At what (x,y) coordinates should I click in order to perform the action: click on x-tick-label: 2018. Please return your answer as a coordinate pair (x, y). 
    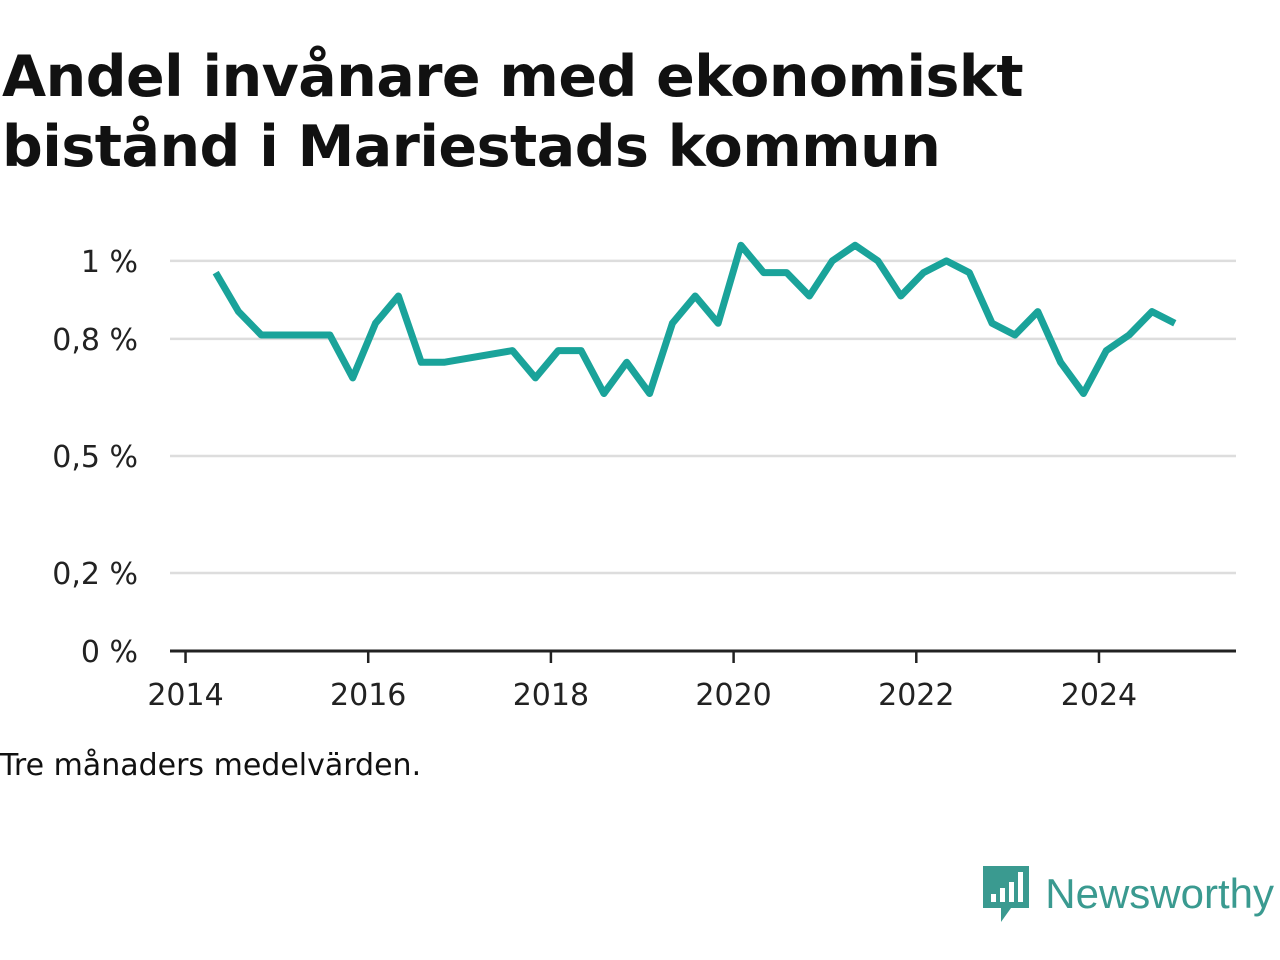
    Looking at the image, I should click on (551, 695).